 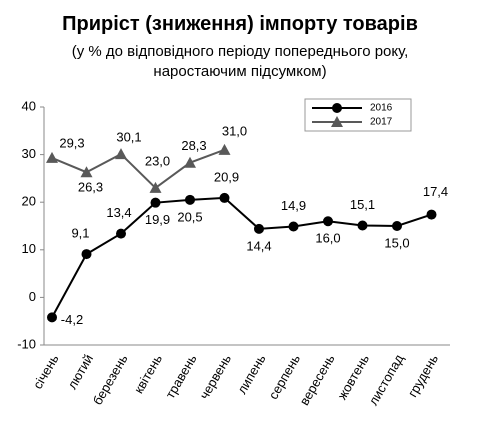 I want to click on x-tick-label: травень, so click(x=180, y=377).